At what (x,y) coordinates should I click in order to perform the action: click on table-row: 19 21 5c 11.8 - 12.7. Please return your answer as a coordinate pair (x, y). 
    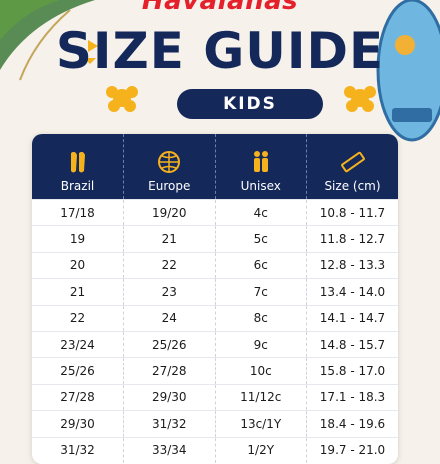
    Looking at the image, I should click on (215, 239).